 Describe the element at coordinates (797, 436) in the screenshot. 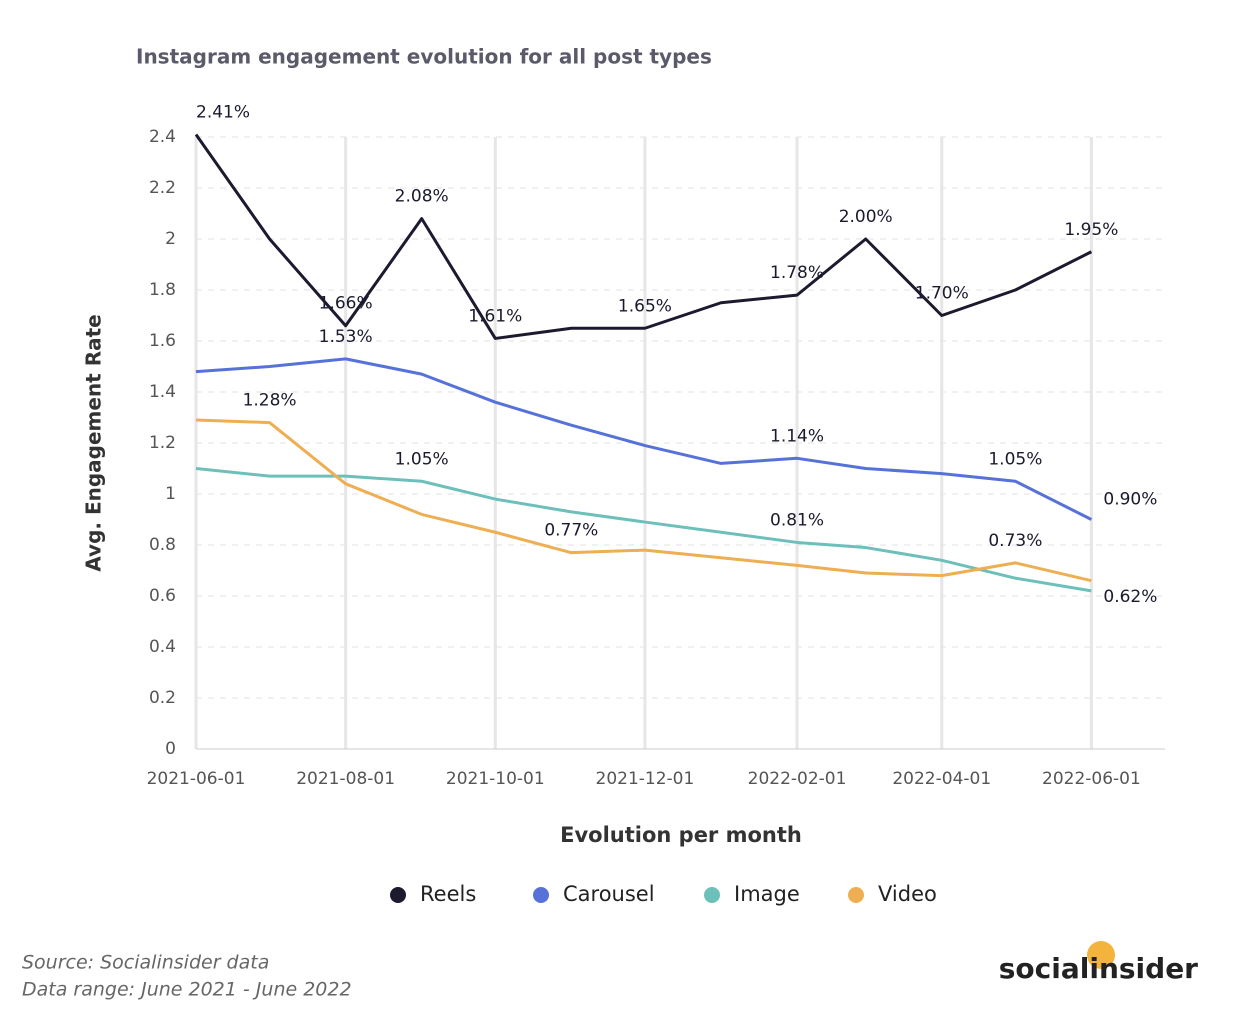

I see `data-label: 1.14%` at that location.